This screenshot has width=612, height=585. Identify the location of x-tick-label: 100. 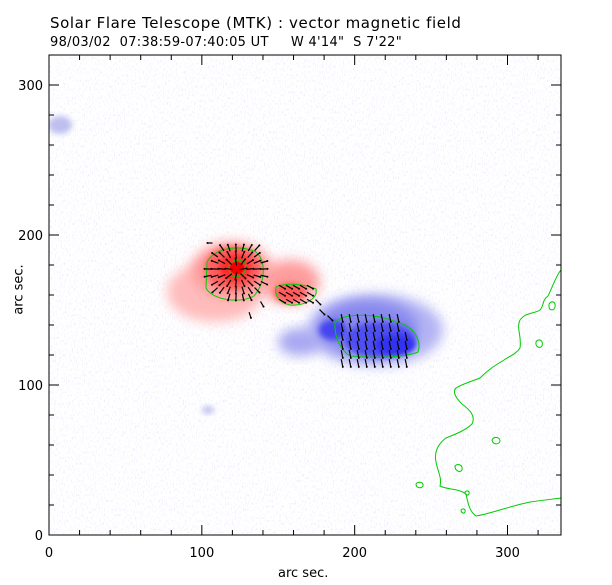
(201, 553).